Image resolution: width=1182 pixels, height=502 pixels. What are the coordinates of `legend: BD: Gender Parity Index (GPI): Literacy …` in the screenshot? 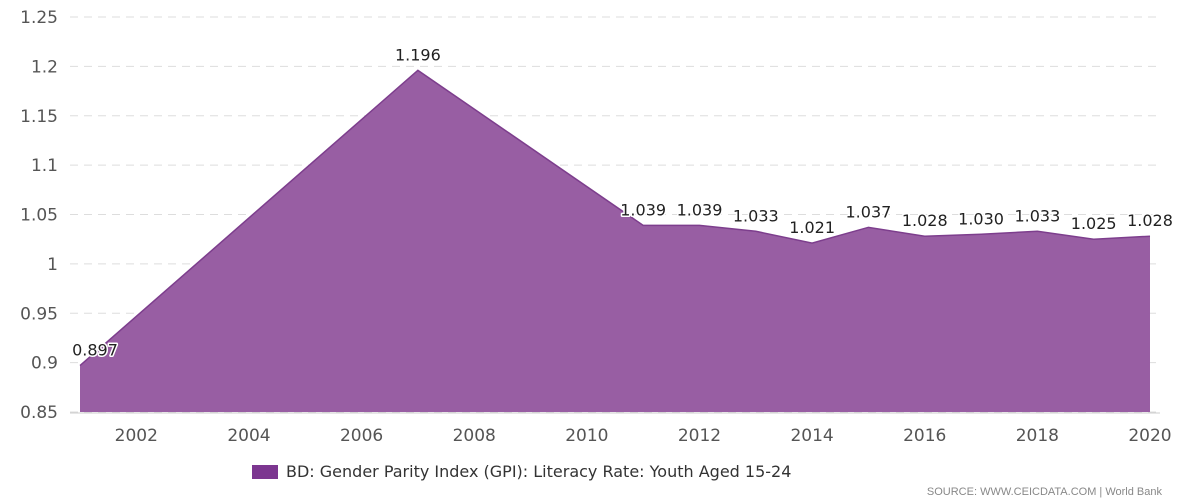 It's located at (521, 471).